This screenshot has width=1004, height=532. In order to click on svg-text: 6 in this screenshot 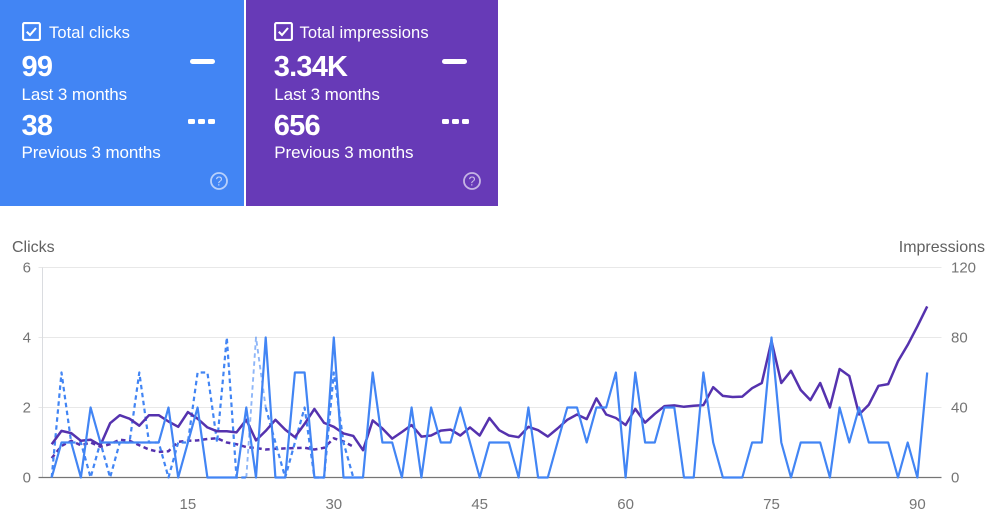, I will do `click(27, 268)`.